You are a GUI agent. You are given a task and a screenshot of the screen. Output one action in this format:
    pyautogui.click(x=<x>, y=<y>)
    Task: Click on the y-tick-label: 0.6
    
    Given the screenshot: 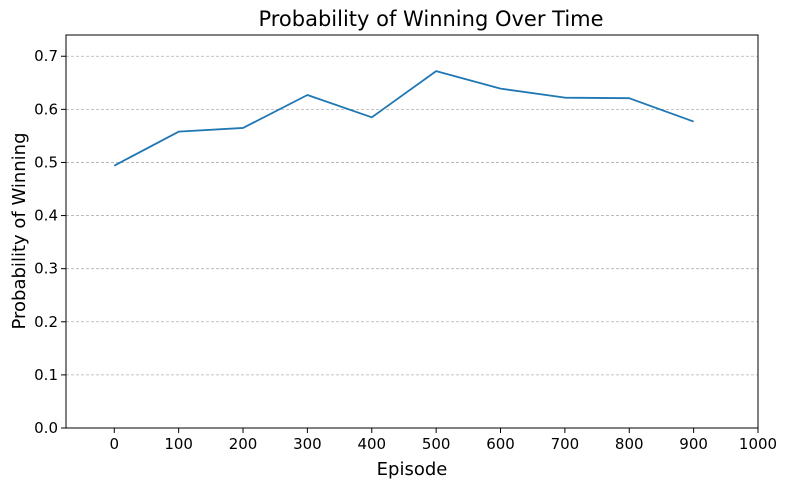 What is the action you would take?
    pyautogui.click(x=46, y=109)
    